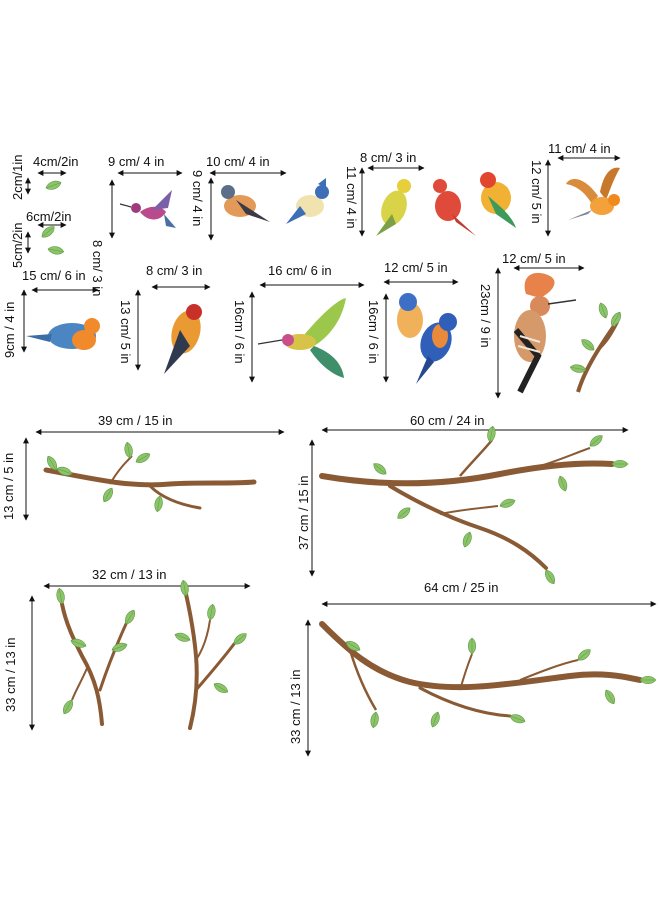 The height and width of the screenshot is (900, 660). What do you see at coordinates (534, 258) in the screenshot?
I see `hoopoe-width-label: 12 cm/ 5 in` at bounding box center [534, 258].